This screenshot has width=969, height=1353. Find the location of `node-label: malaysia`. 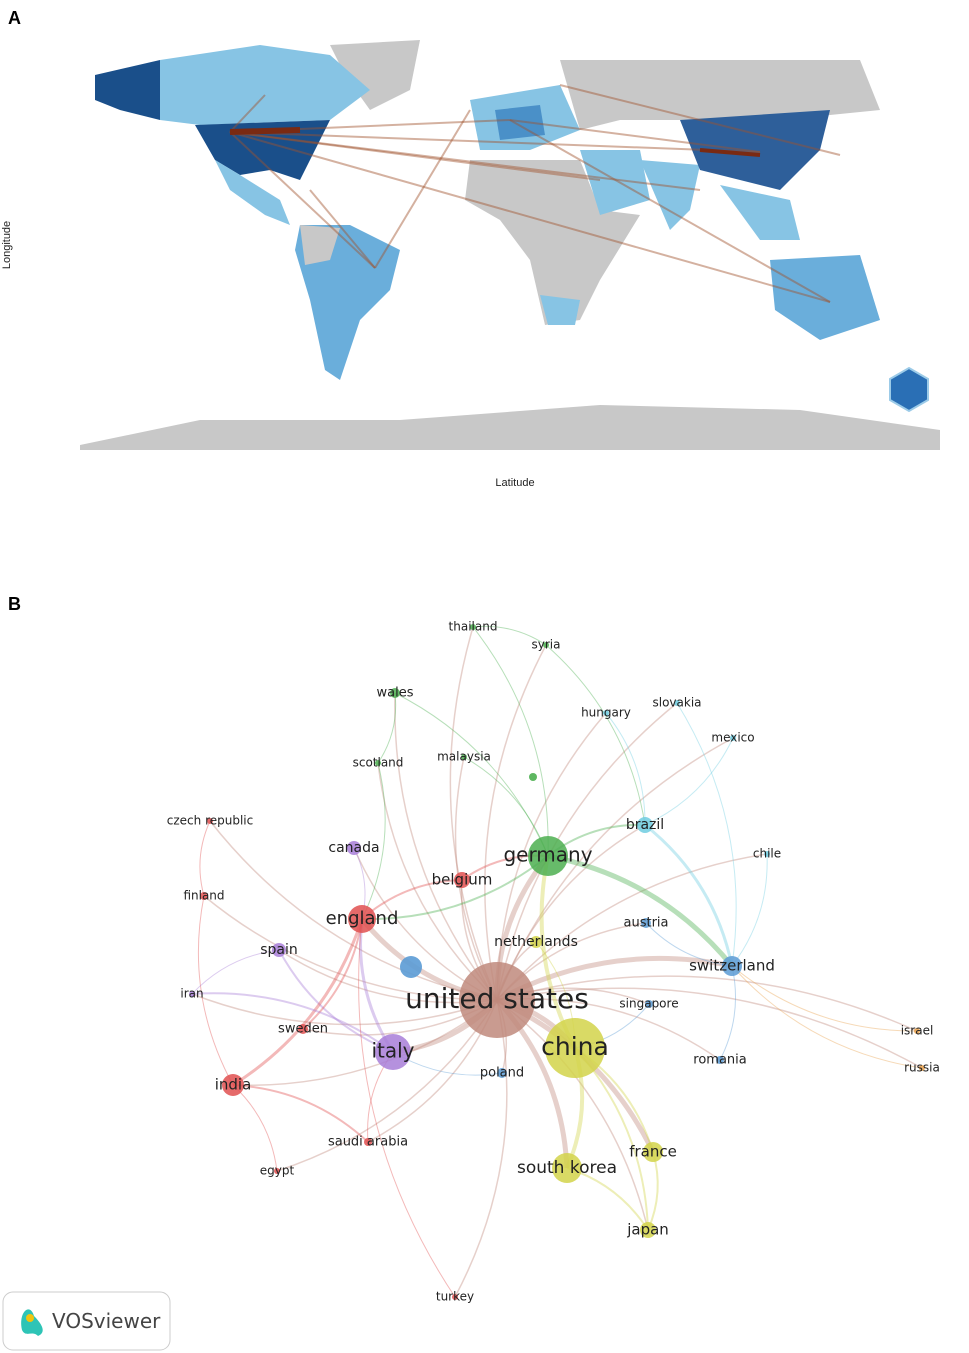

node-label: malaysia is located at coordinates (464, 757).